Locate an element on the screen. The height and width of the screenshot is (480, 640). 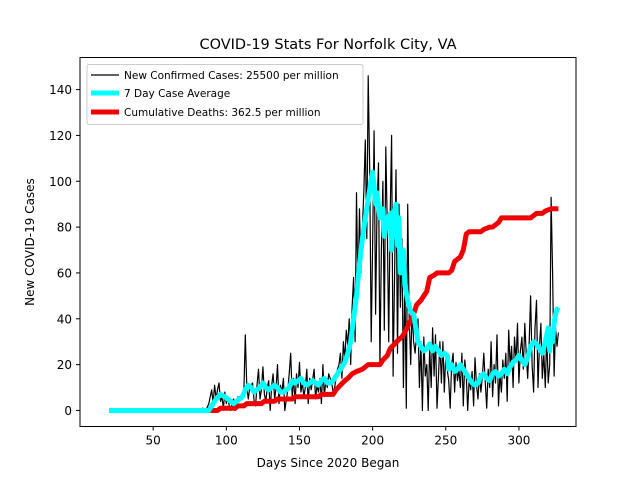
y-tick-label: 140 is located at coordinates (60, 90).